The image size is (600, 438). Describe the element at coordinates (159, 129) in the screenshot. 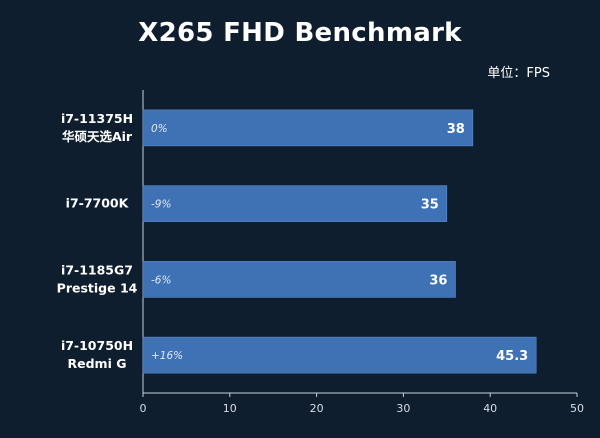

I see `bar-change-label: 0%` at that location.